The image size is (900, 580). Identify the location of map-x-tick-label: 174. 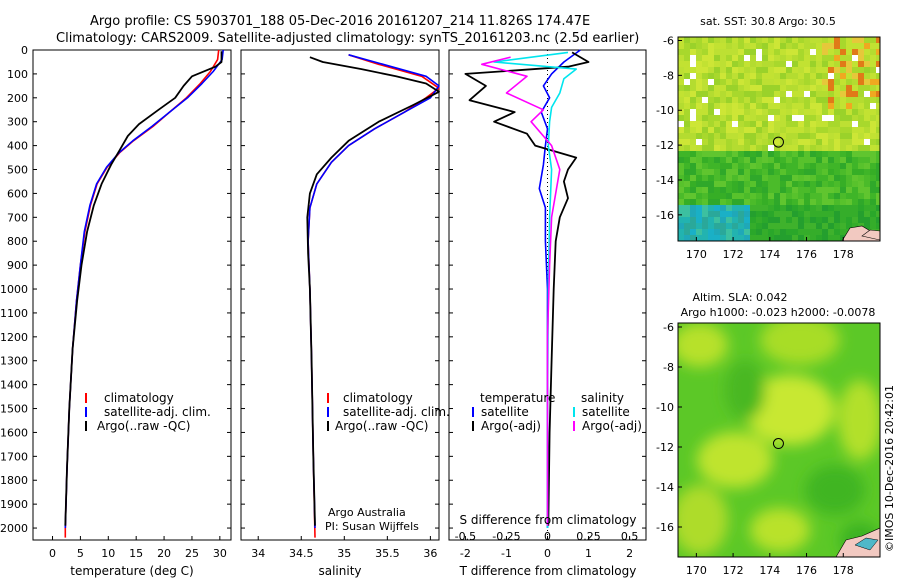
(769, 570).